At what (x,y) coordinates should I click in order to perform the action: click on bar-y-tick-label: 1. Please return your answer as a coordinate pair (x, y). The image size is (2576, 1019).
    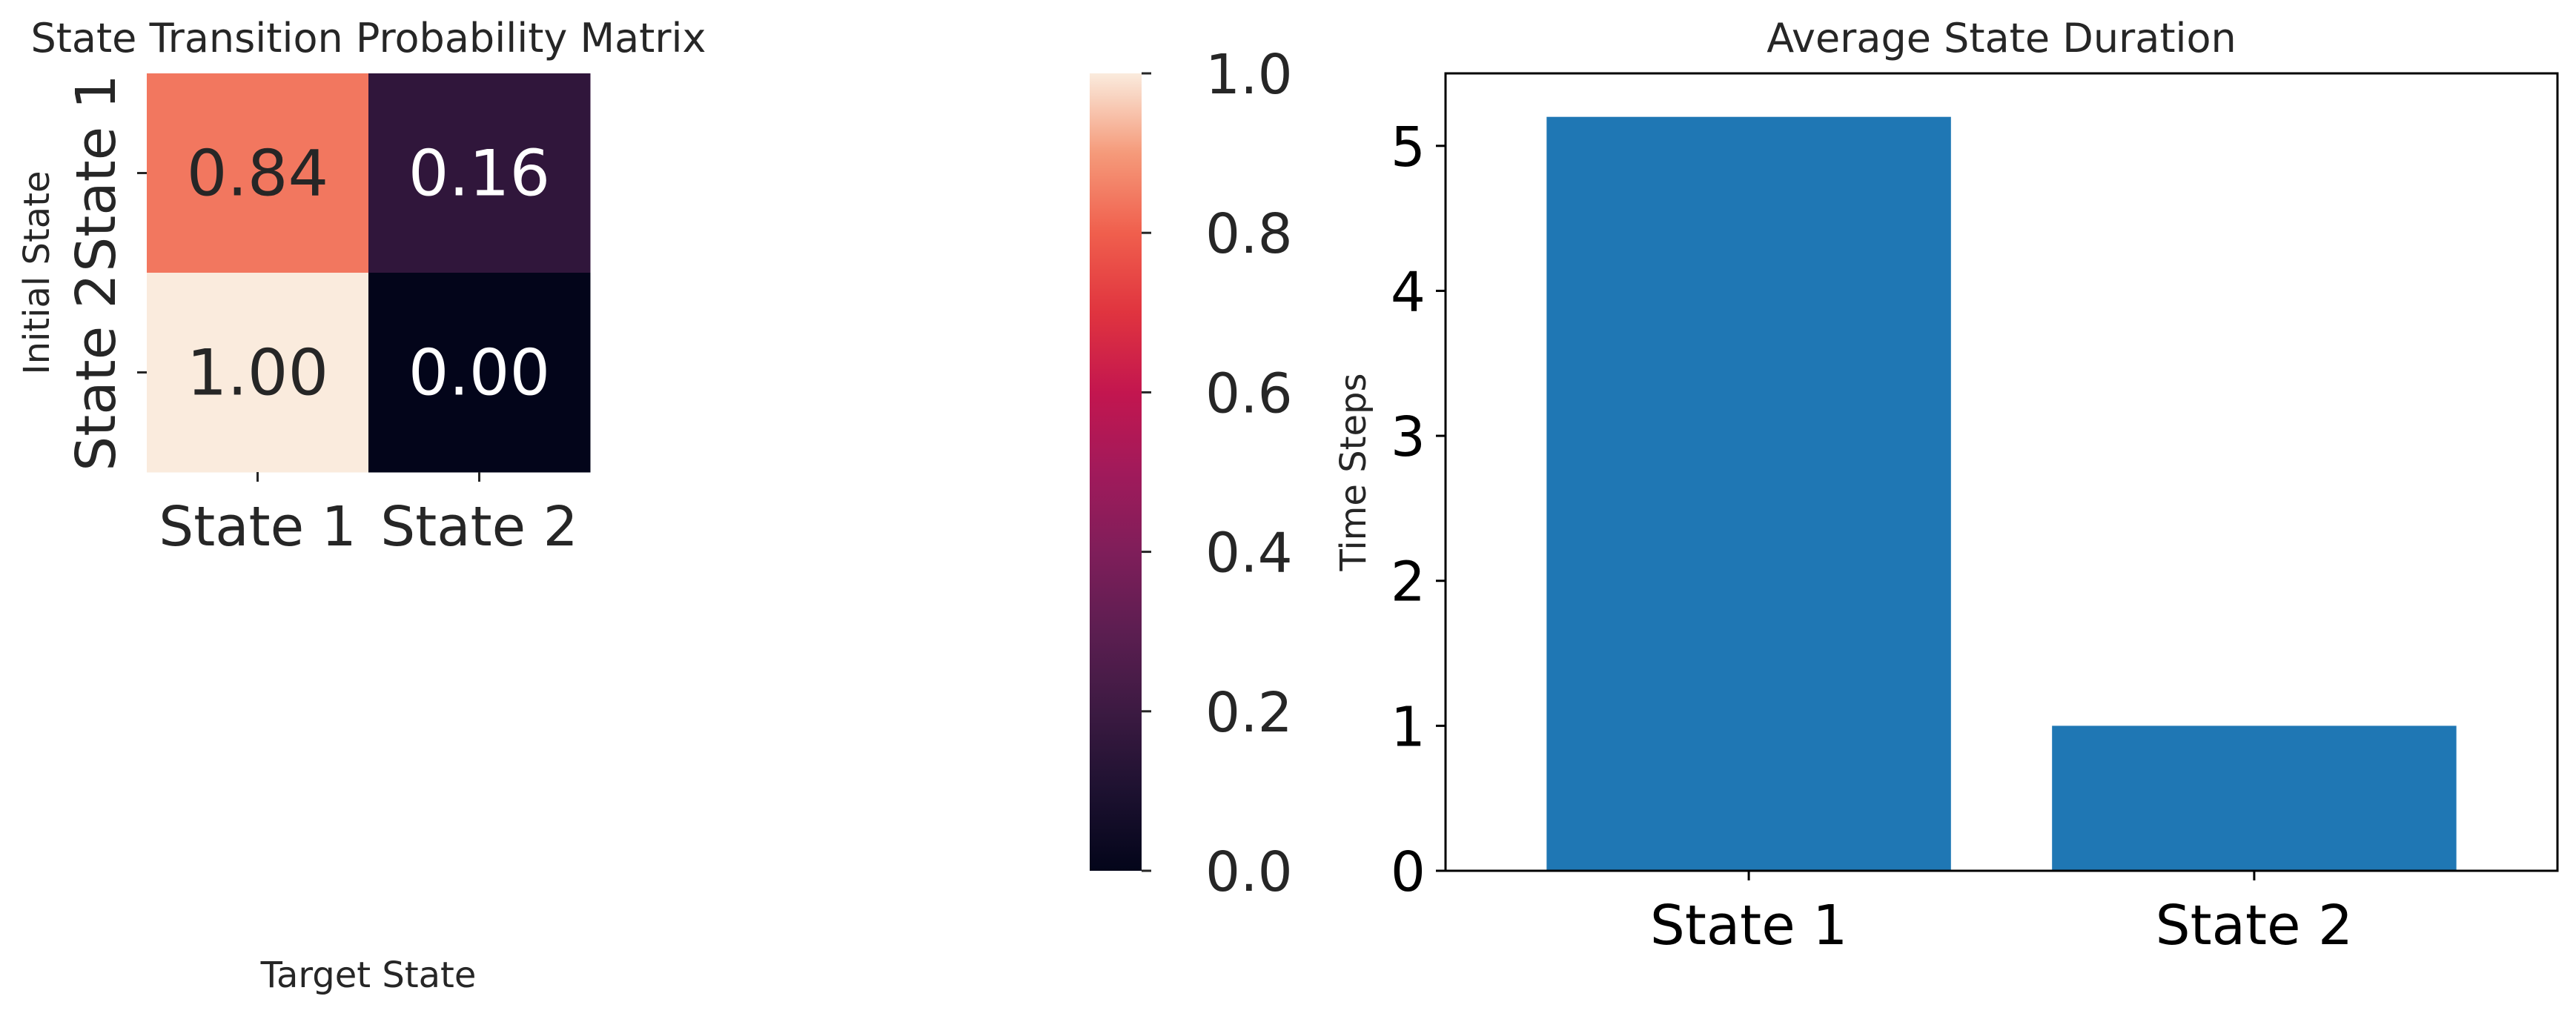
    Looking at the image, I should click on (1408, 727).